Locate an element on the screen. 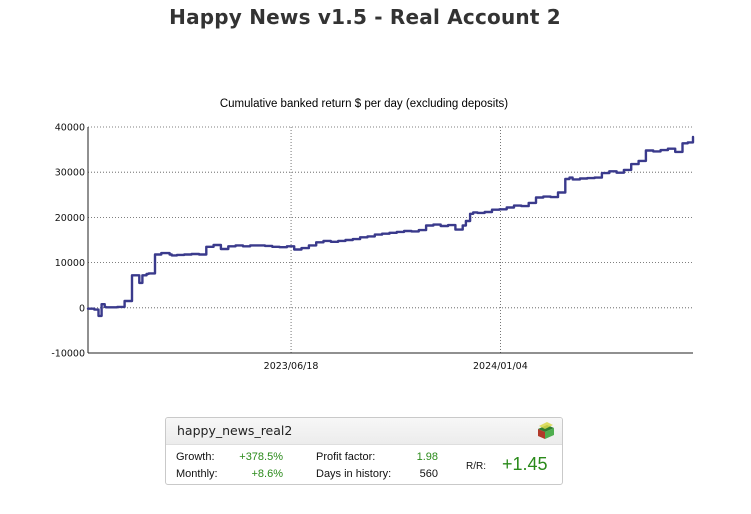 Image resolution: width=751 pixels, height=514 pixels. profit-factor-value: 1.98 is located at coordinates (427, 457).